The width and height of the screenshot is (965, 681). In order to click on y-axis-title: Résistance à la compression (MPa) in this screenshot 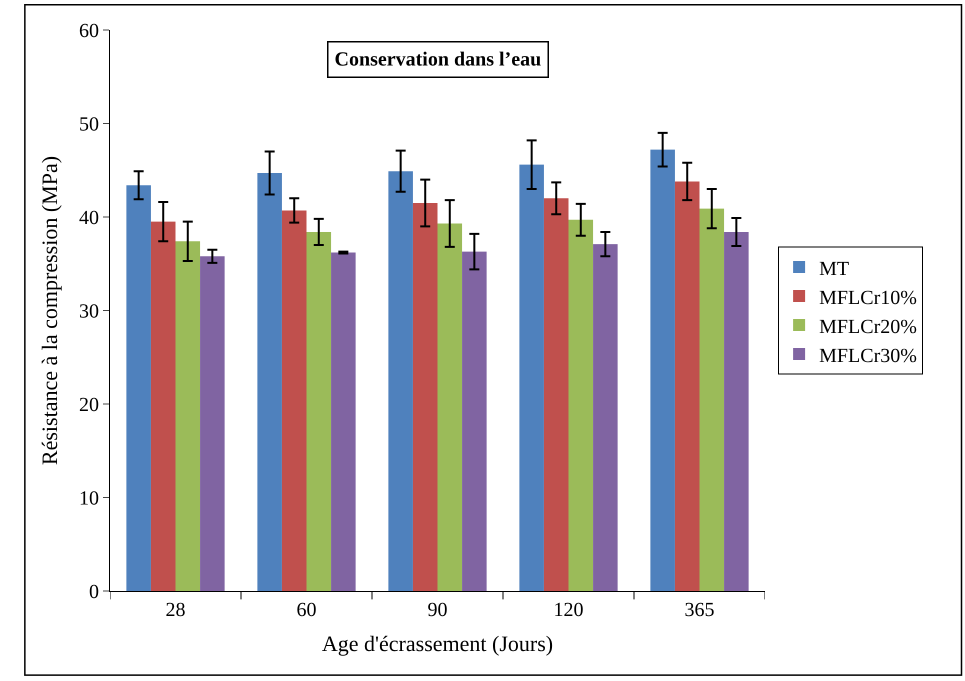, I will do `click(49, 311)`.